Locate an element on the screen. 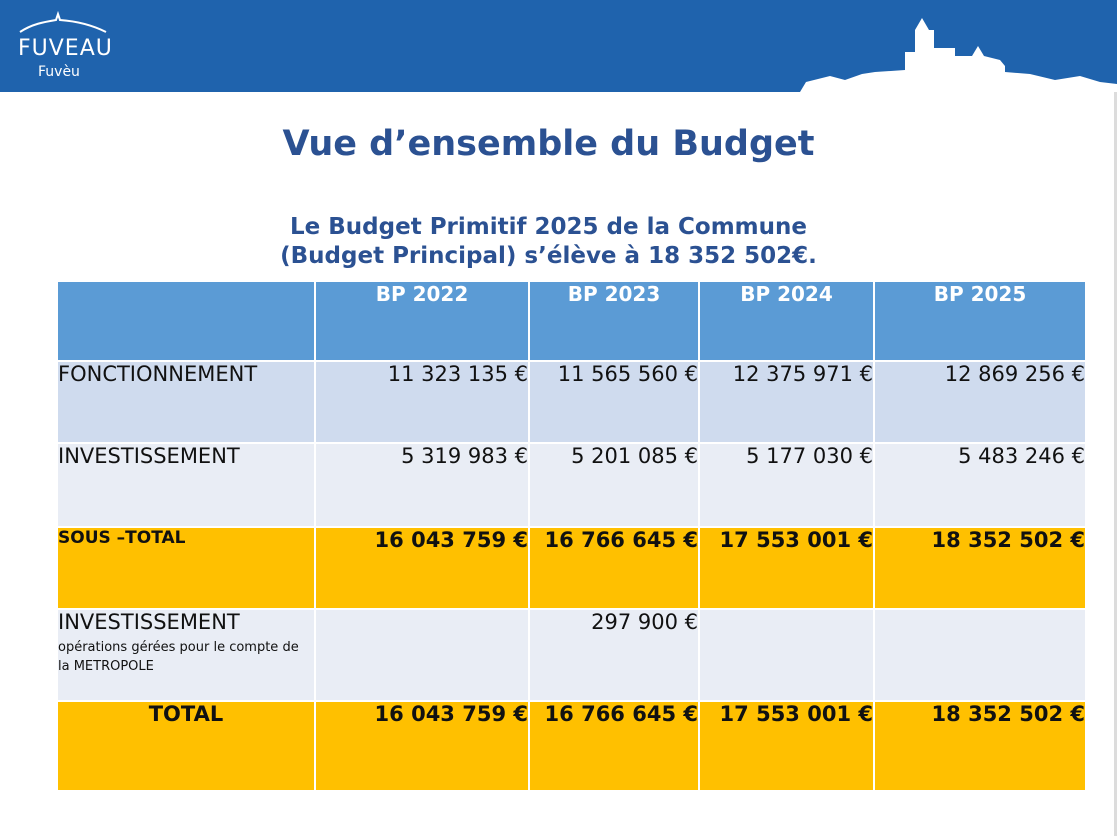 The image size is (1117, 836). header-cell-bp2022: BP 2022 is located at coordinates (422, 321).